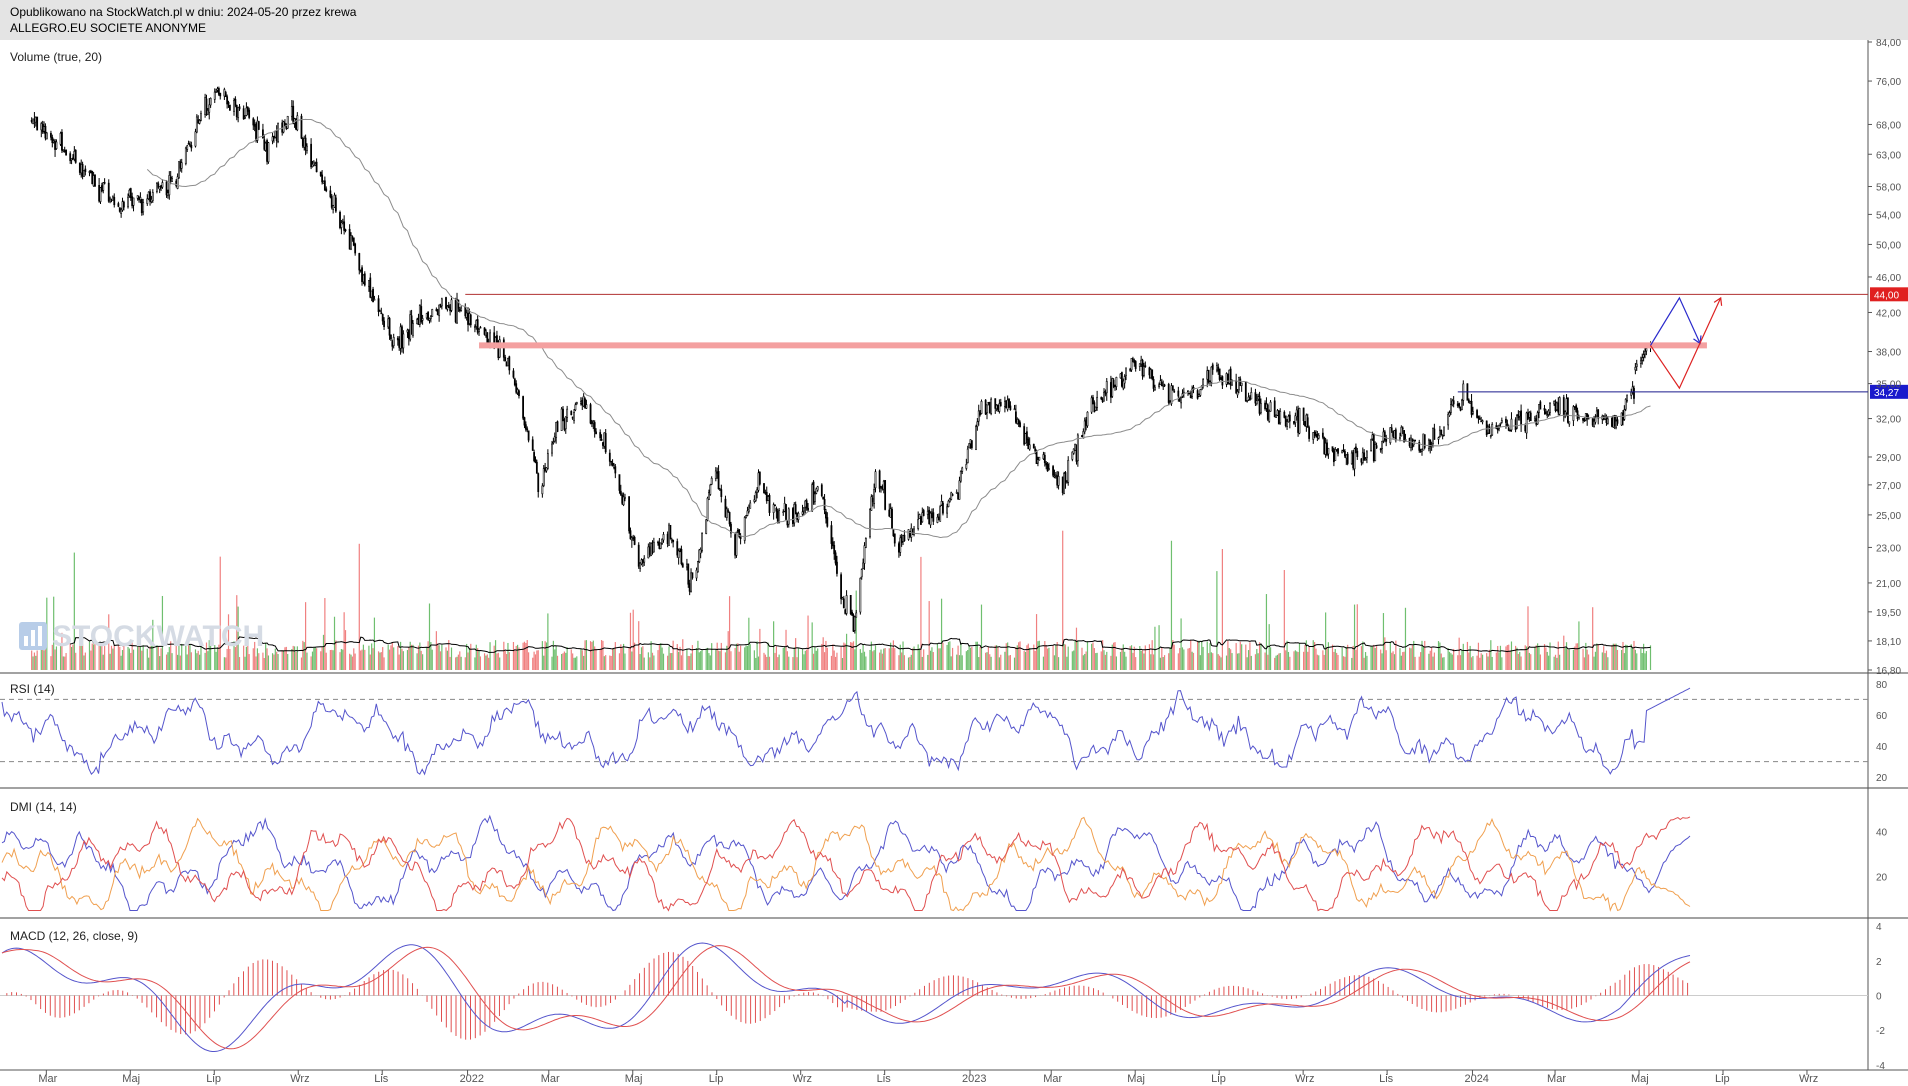  What do you see at coordinates (1888, 642) in the screenshot?
I see `price-tick-label: 18,10` at bounding box center [1888, 642].